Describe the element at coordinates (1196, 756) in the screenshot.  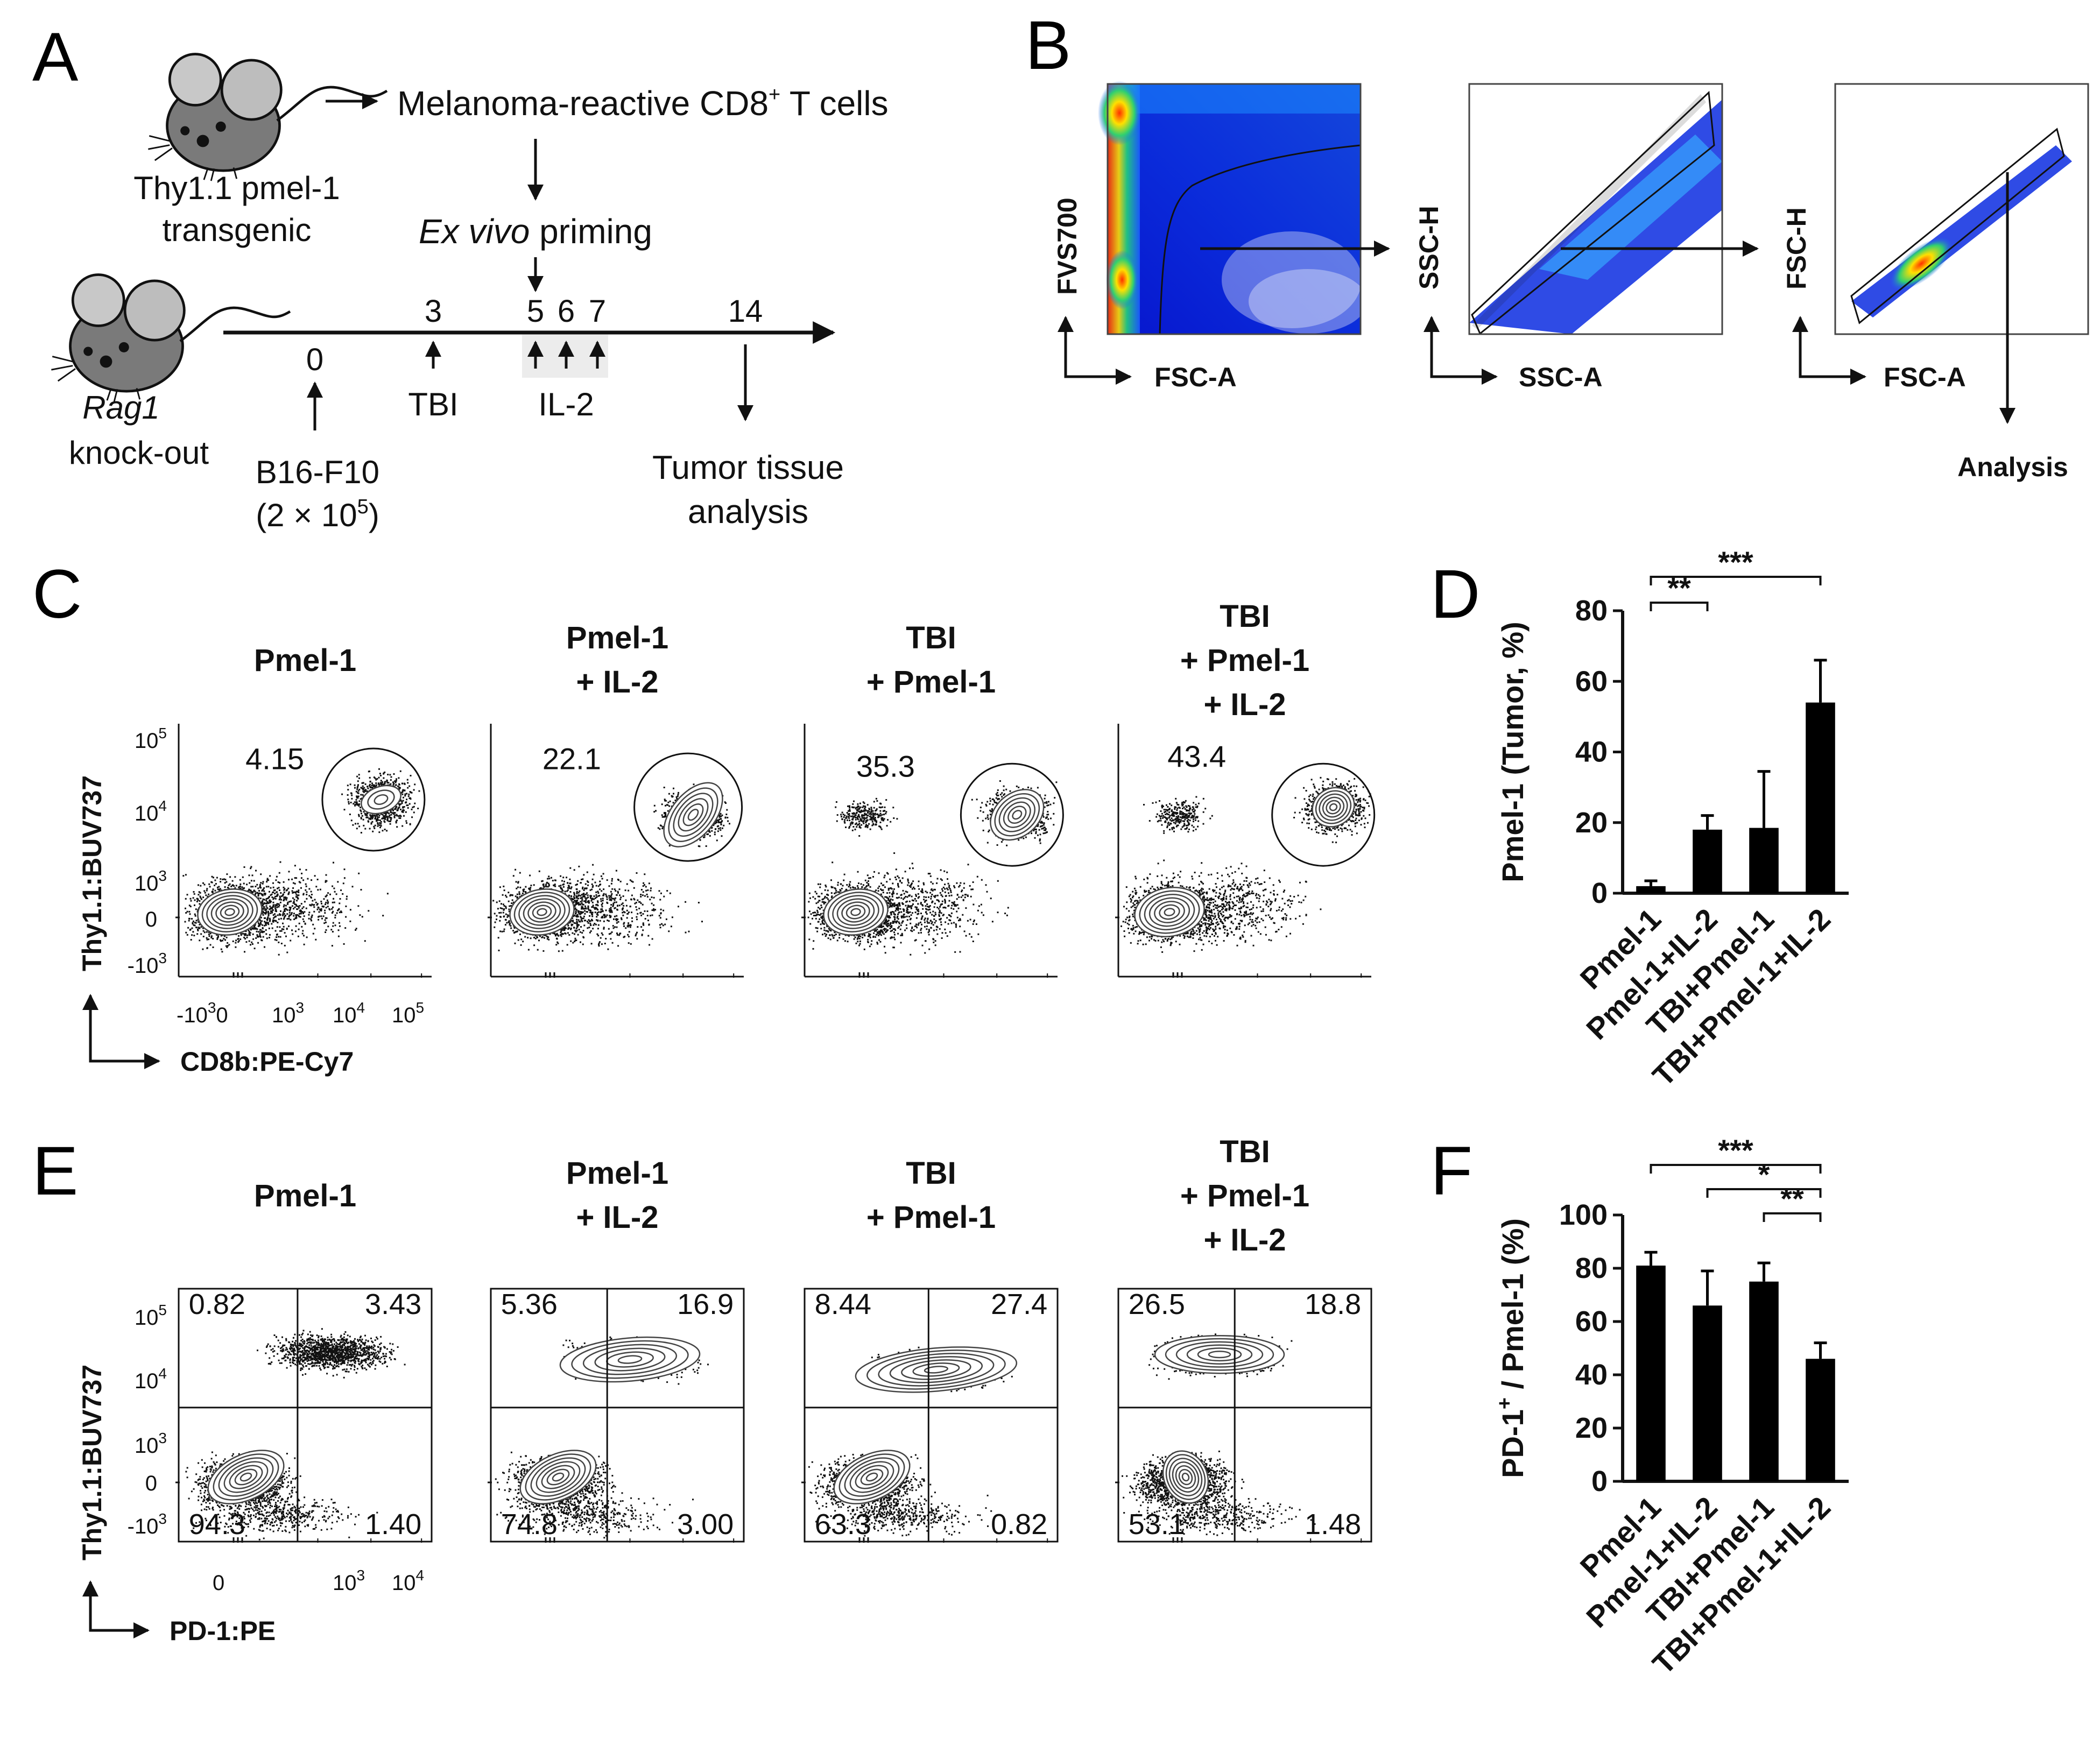
I see `gate-percentage: 43.4` at that location.